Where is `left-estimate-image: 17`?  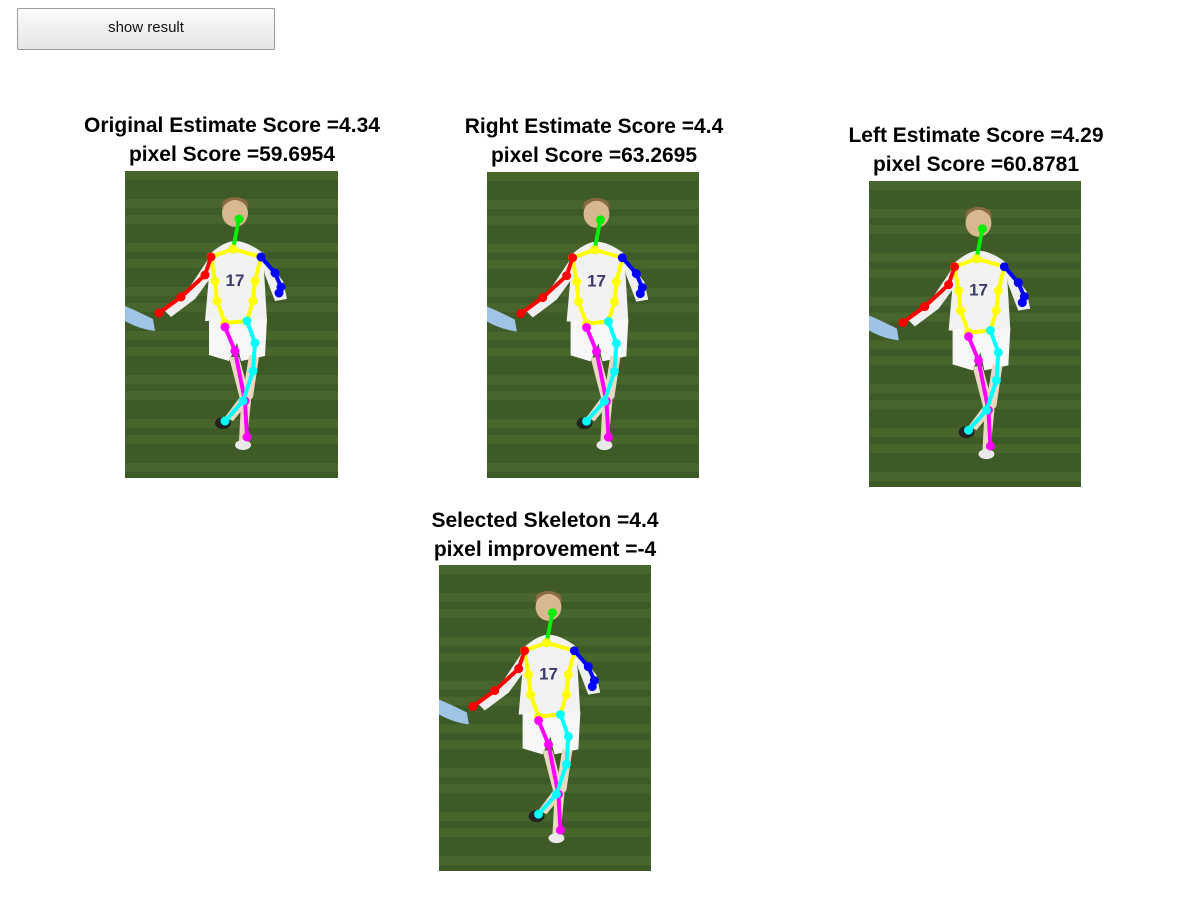 left-estimate-image: 17 is located at coordinates (975, 334).